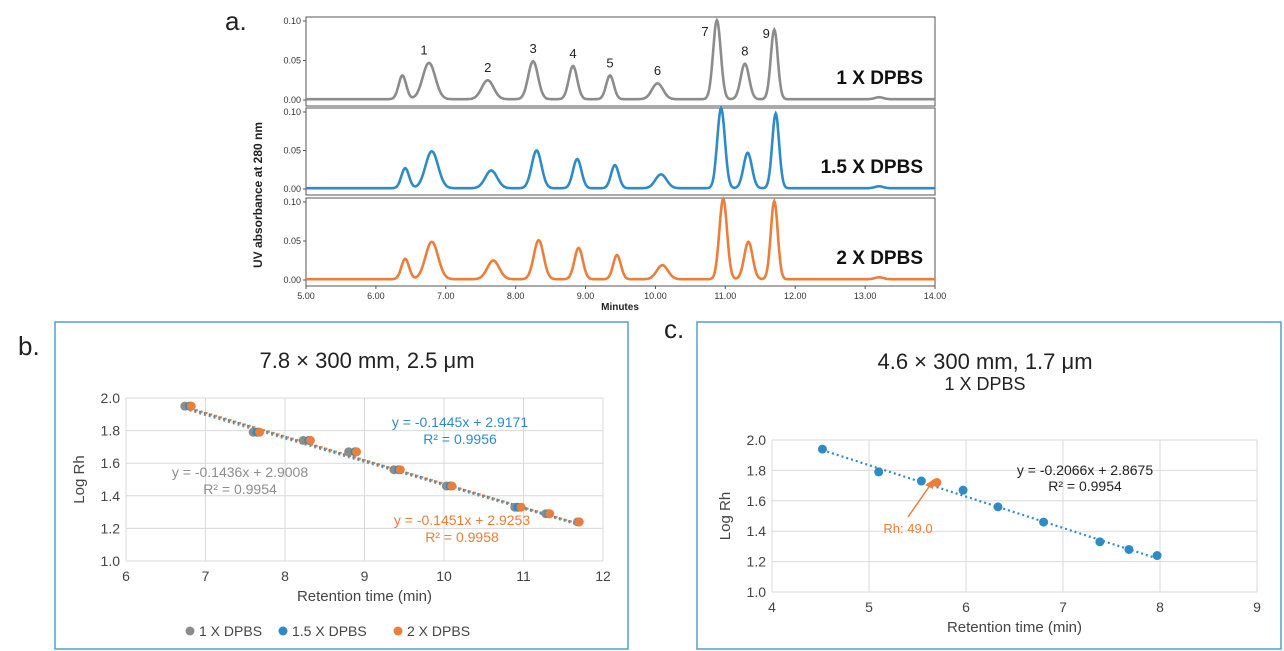 The height and width of the screenshot is (651, 1284). Describe the element at coordinates (603, 576) in the screenshot. I see `x-tick-label: 12` at that location.